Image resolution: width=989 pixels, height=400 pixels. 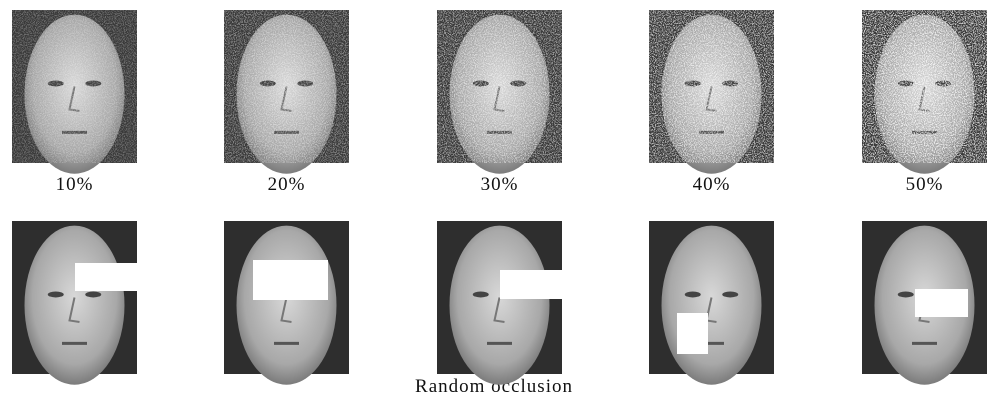 I want to click on caption: Random occlusion, so click(x=494, y=386).